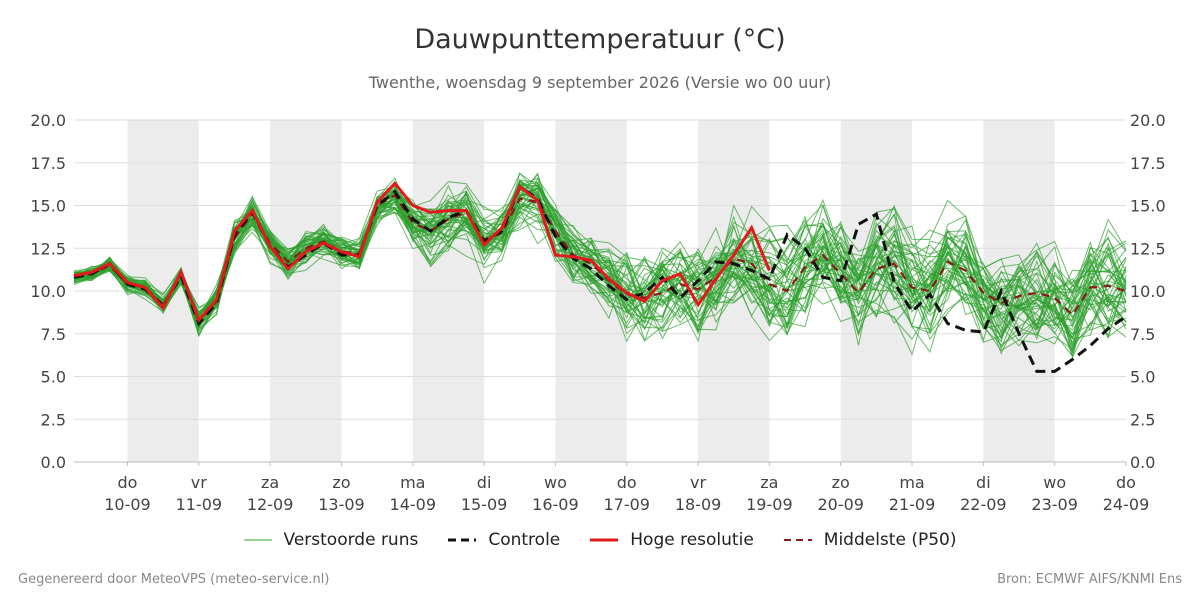  What do you see at coordinates (48, 248) in the screenshot?
I see `y-tick-label-left: 12.5` at bounding box center [48, 248].